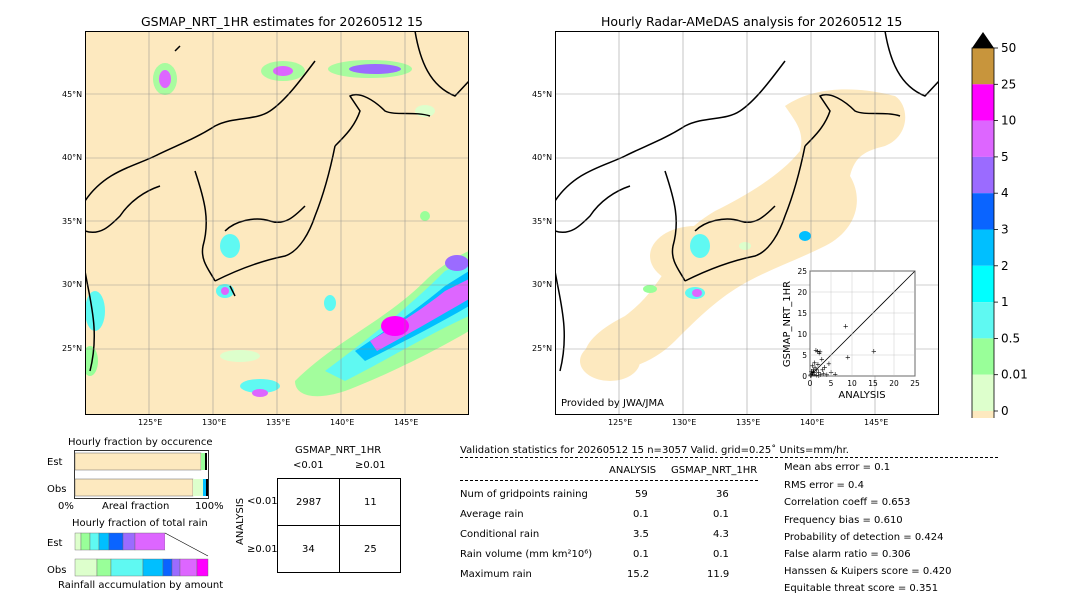  What do you see at coordinates (641, 514) in the screenshot?
I see `validation-row-analysis: 0.1` at bounding box center [641, 514].